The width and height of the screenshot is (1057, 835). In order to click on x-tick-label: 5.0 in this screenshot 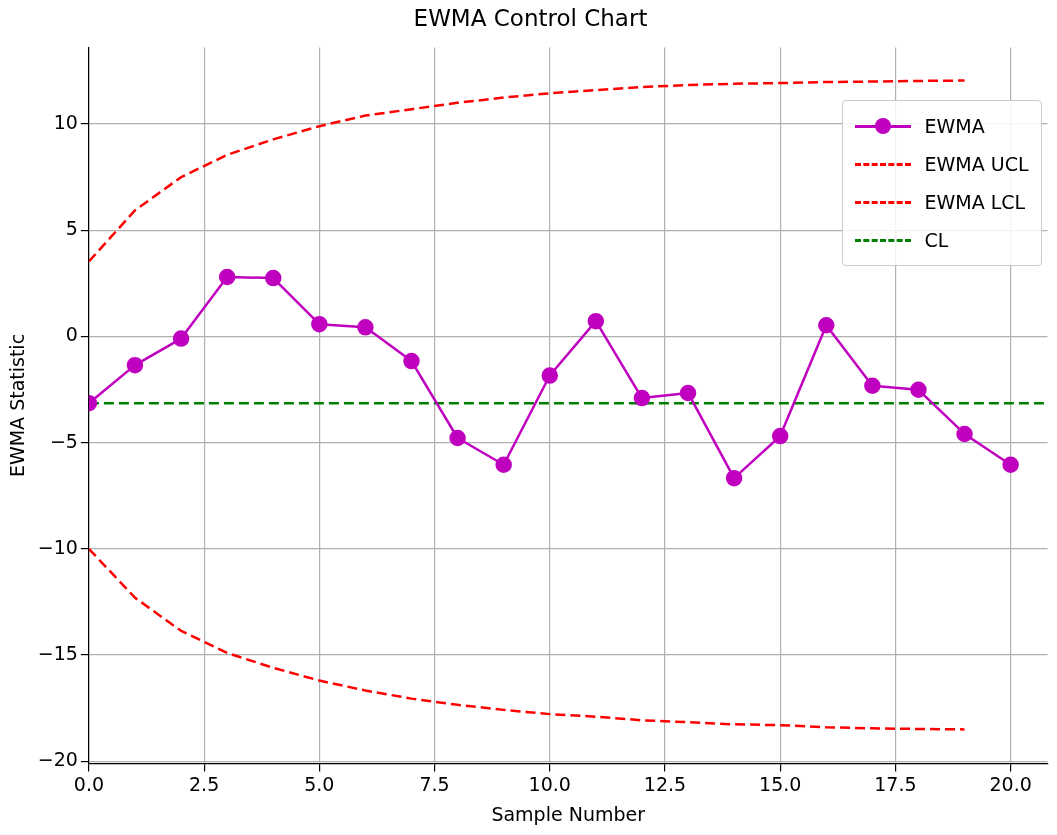, I will do `click(319, 783)`.